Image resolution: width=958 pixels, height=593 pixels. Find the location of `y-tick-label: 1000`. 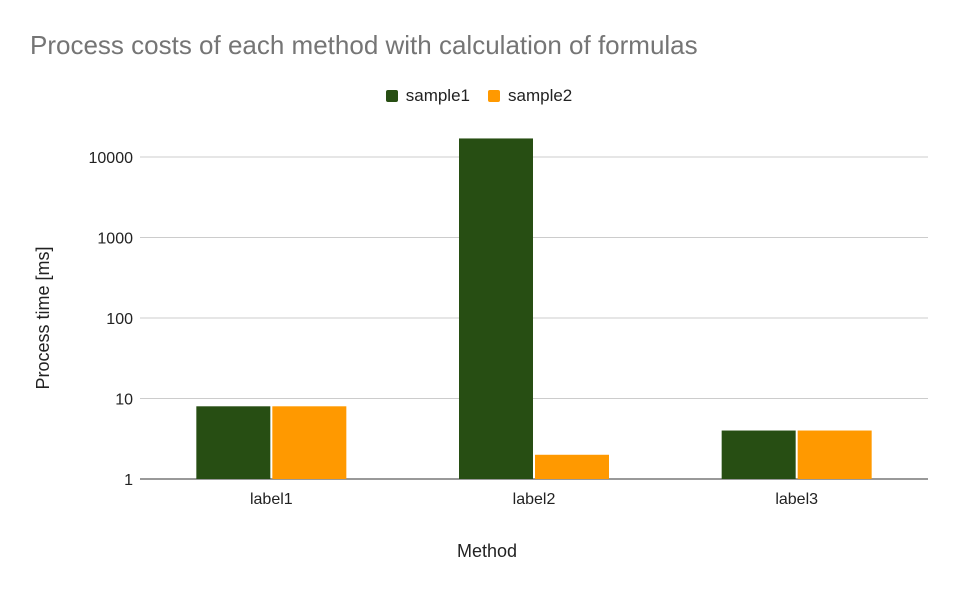

y-tick-label: 1000 is located at coordinates (115, 239).